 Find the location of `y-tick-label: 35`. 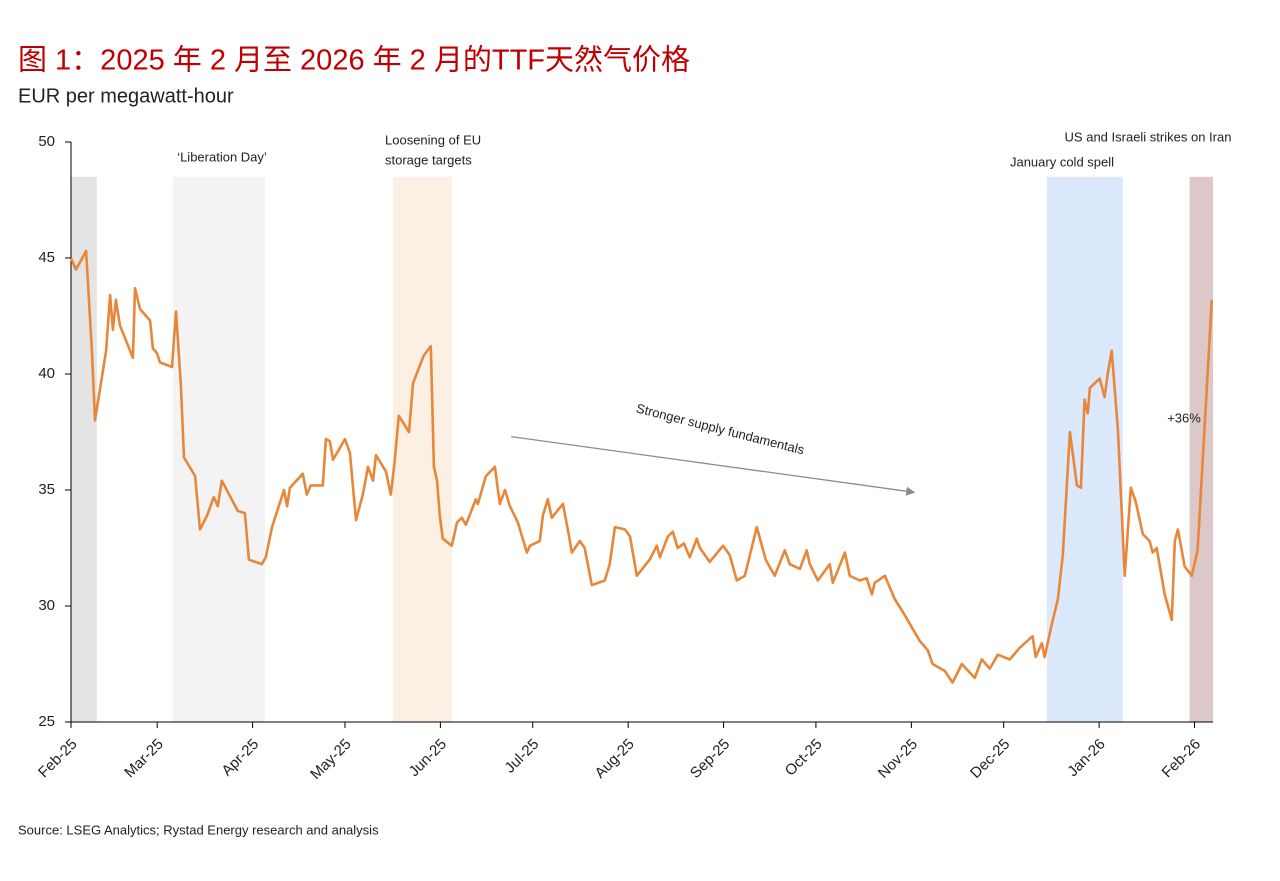

y-tick-label: 35 is located at coordinates (46, 489).